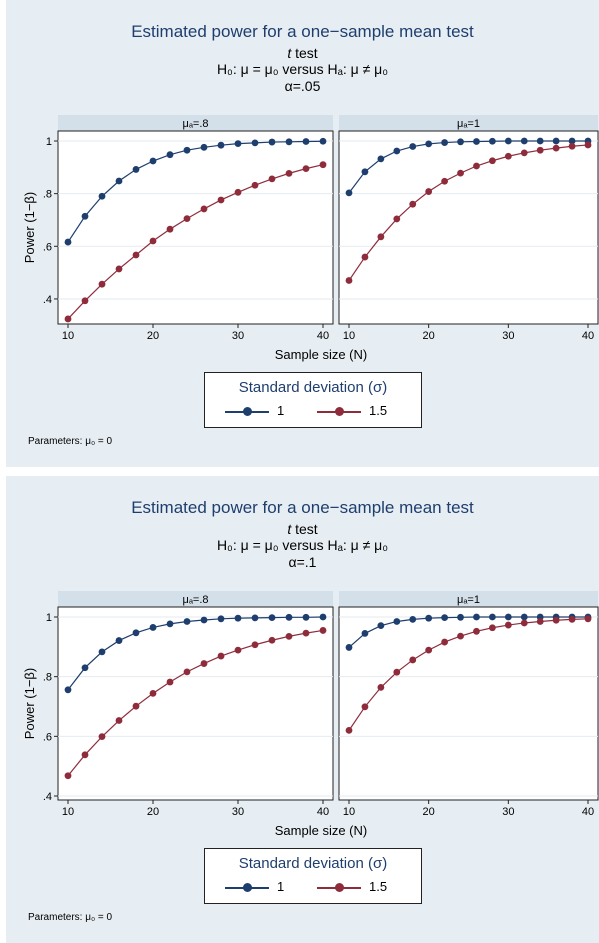 The image size is (599, 943). Describe the element at coordinates (508, 812) in the screenshot. I see `x-tick-label: 30` at that location.